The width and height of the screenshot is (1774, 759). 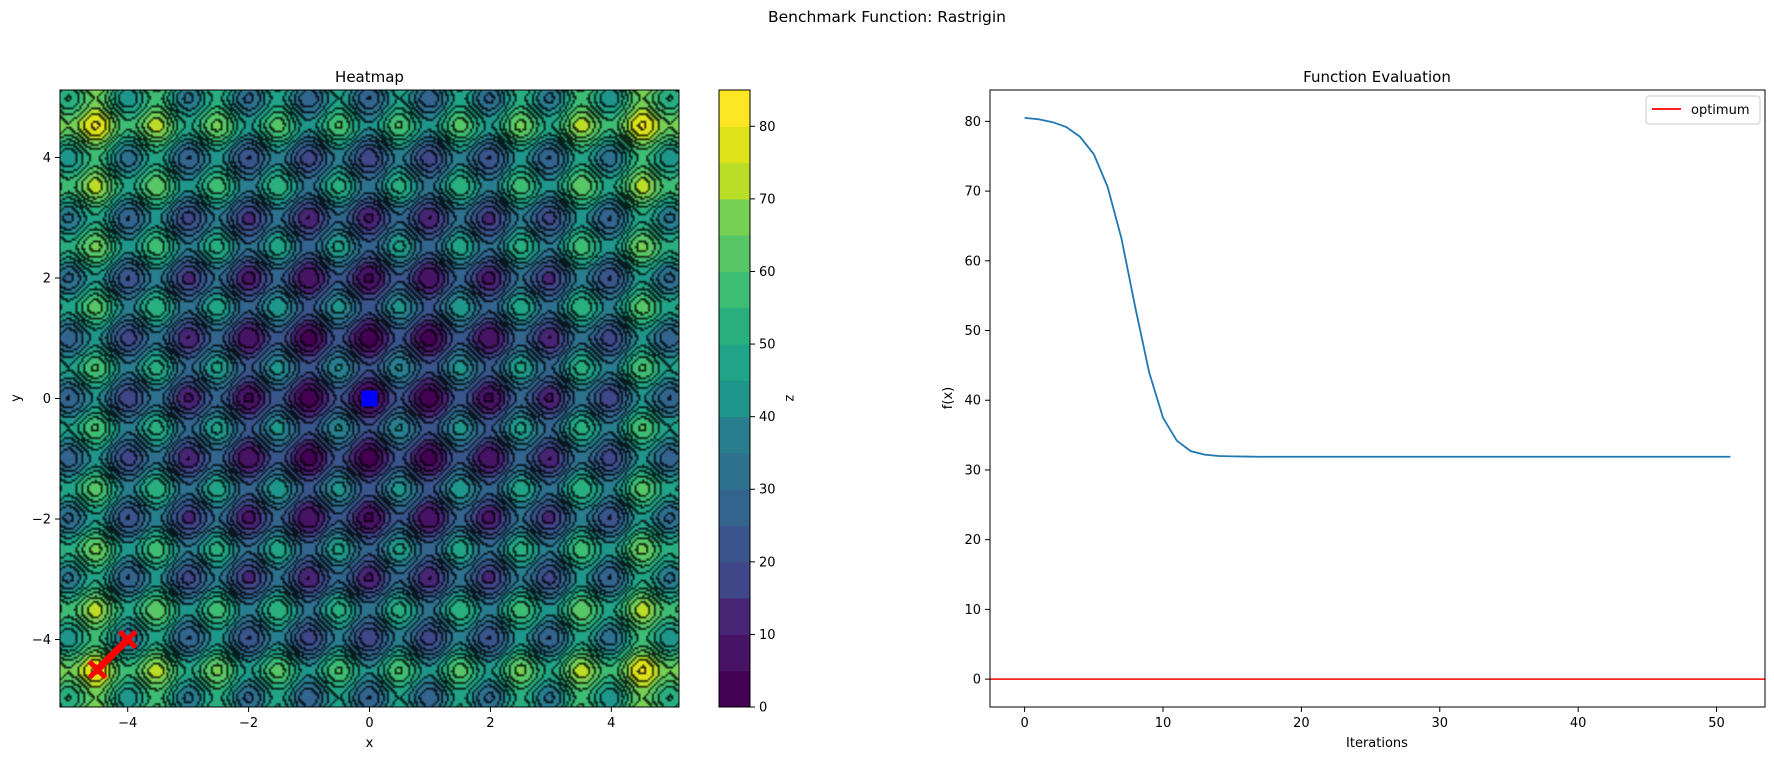 I want to click on heatmap-xtick-label-0: −4, so click(x=127, y=723).